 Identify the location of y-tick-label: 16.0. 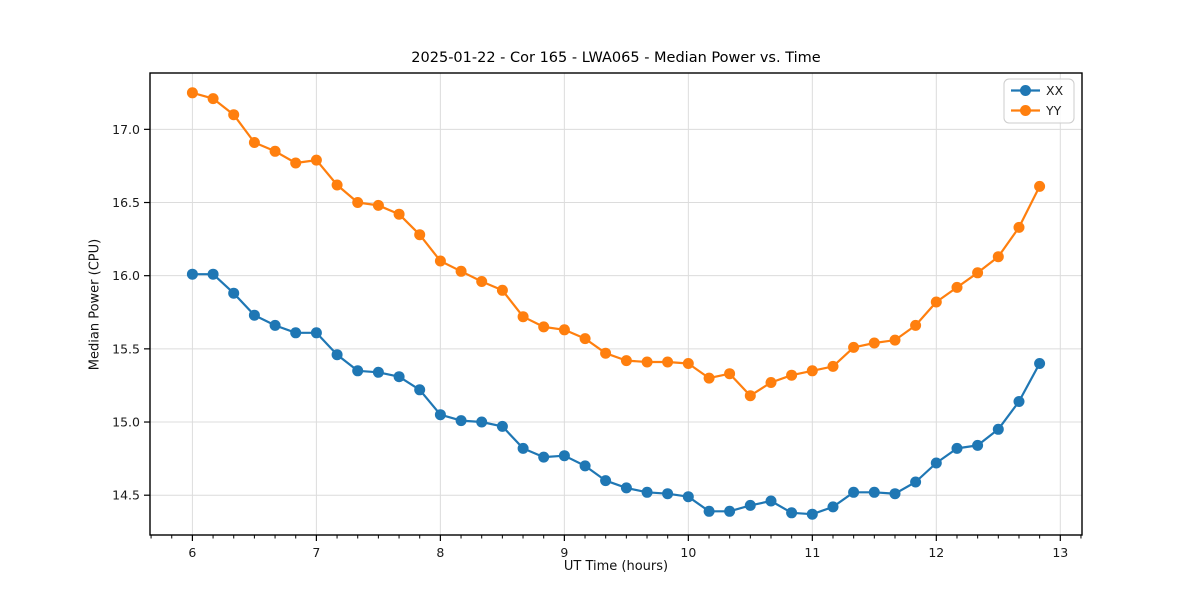
(126, 275).